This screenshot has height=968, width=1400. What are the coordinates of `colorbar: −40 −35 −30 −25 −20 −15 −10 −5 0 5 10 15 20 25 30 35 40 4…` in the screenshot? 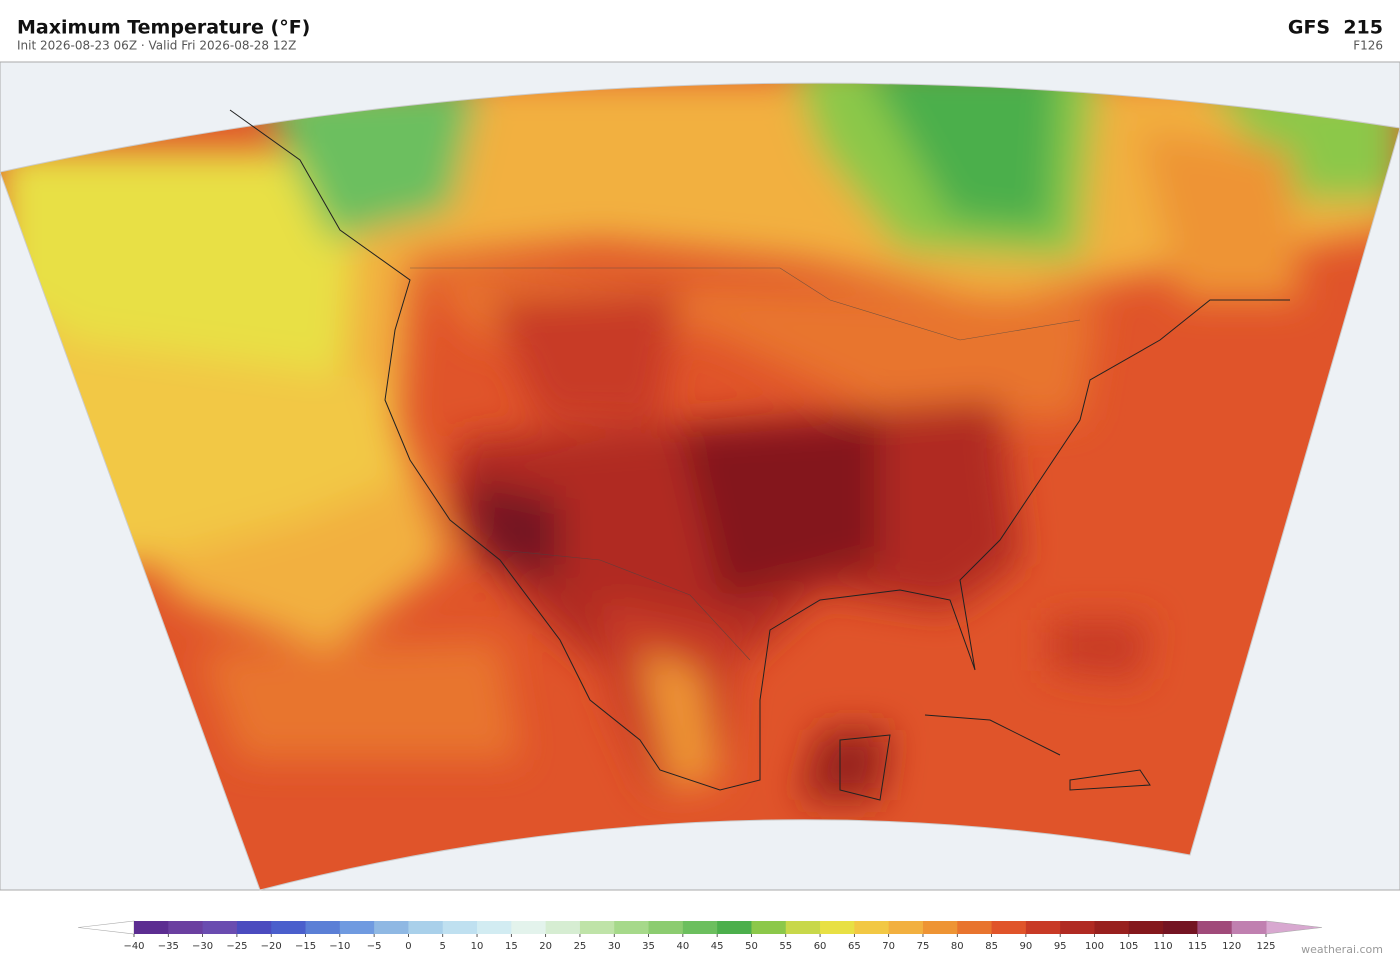 It's located at (700, 936).